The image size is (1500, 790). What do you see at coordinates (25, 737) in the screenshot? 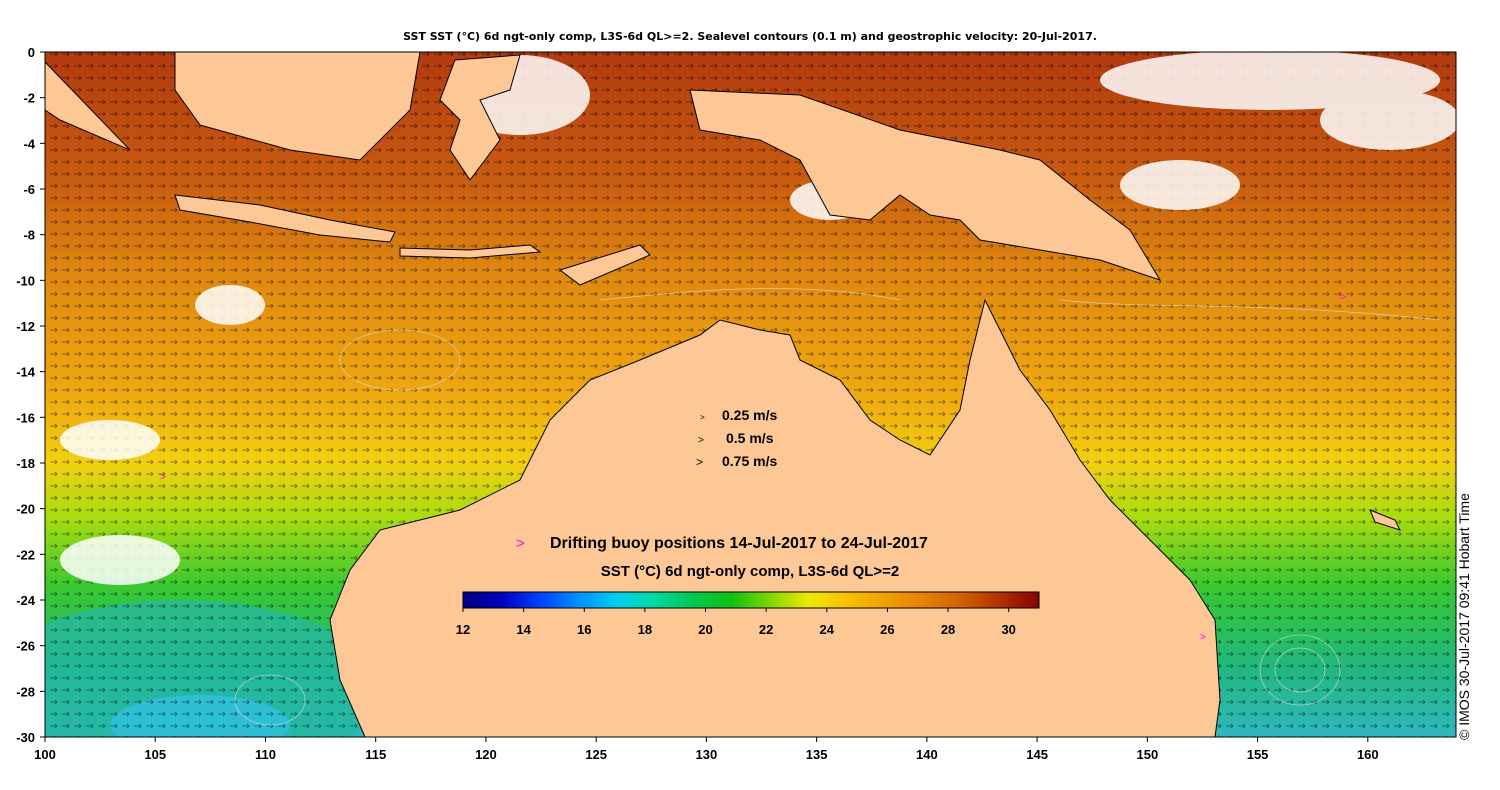
I see `y-tick-label: -30` at bounding box center [25, 737].